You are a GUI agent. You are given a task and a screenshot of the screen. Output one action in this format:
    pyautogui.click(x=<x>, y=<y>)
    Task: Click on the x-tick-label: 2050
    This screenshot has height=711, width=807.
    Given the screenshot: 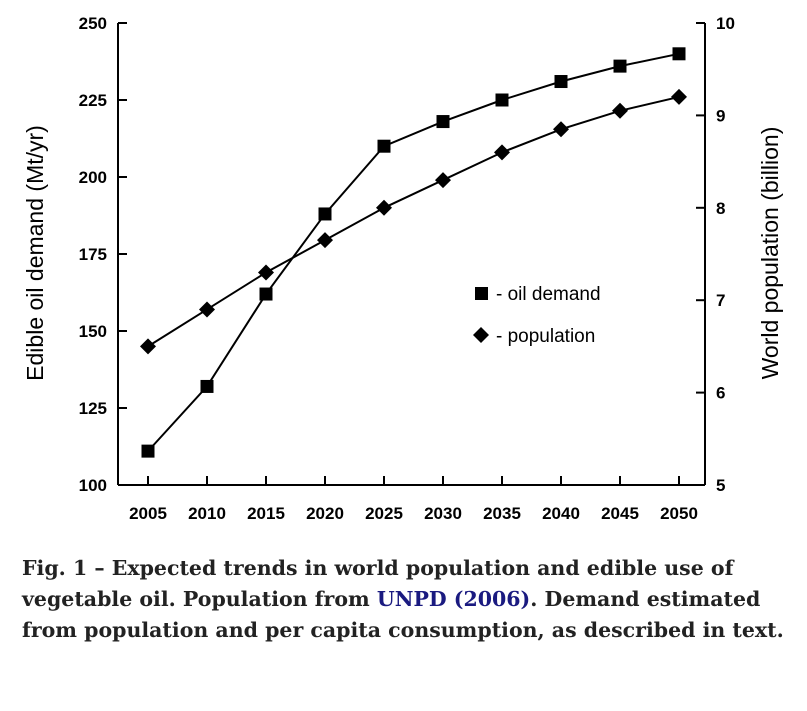 What is the action you would take?
    pyautogui.click(x=679, y=513)
    